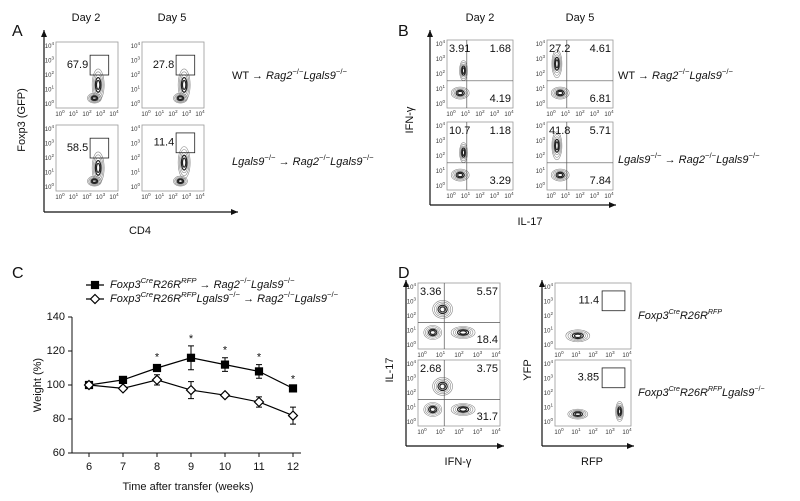 The height and width of the screenshot is (501, 800). What do you see at coordinates (487, 417) in the screenshot?
I see `percentage: 31.7` at bounding box center [487, 417].